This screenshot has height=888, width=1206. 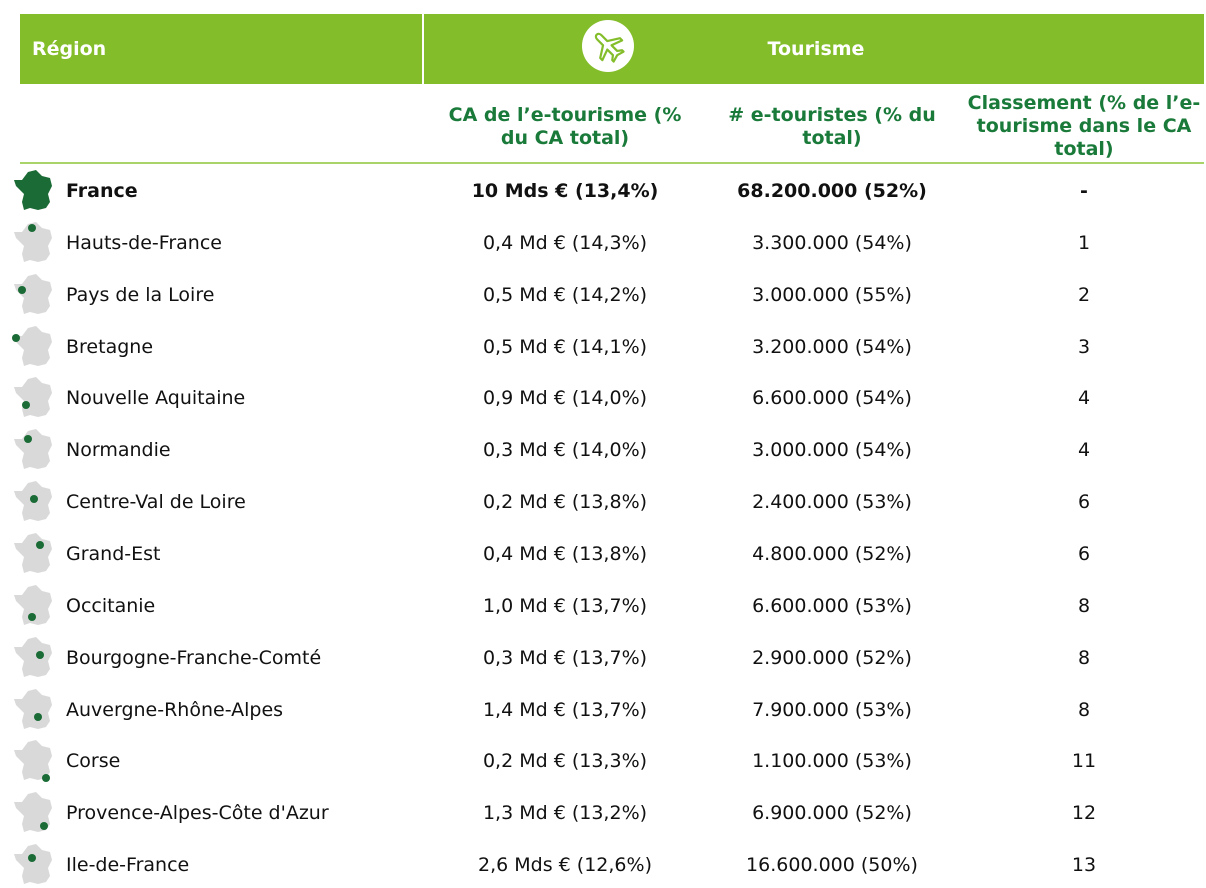 What do you see at coordinates (832, 709) in the screenshot?
I see `table-cell: 7.900.000 (53%)` at bounding box center [832, 709].